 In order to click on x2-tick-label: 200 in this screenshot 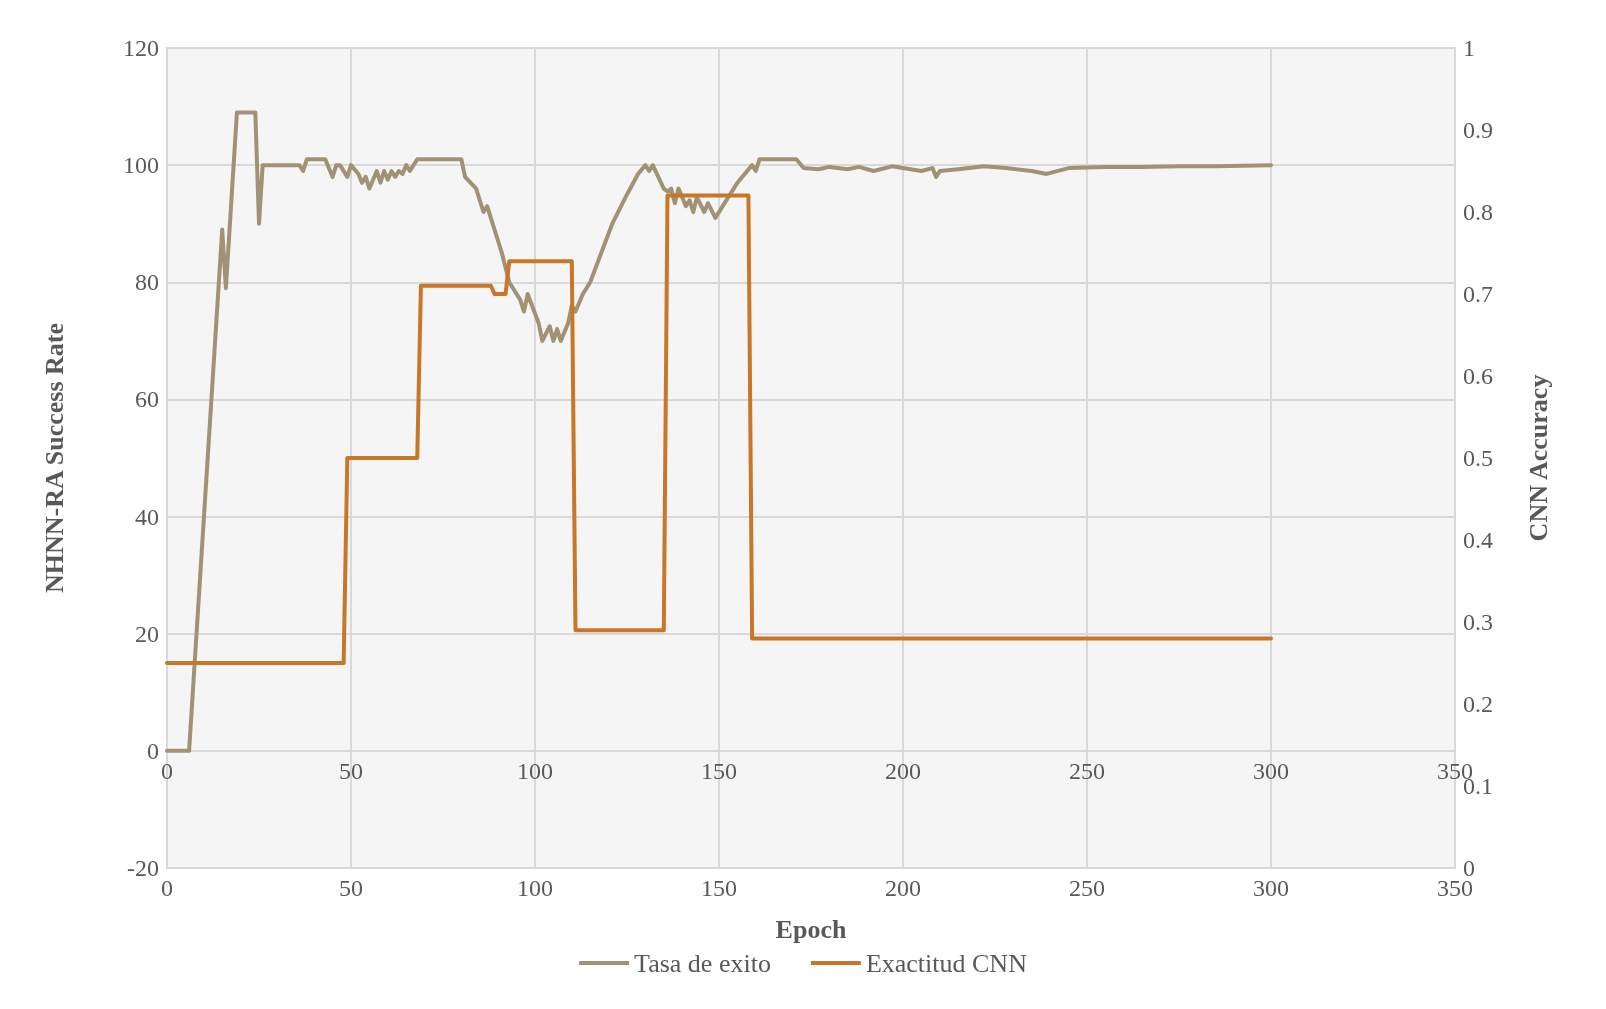, I will do `click(903, 770)`.